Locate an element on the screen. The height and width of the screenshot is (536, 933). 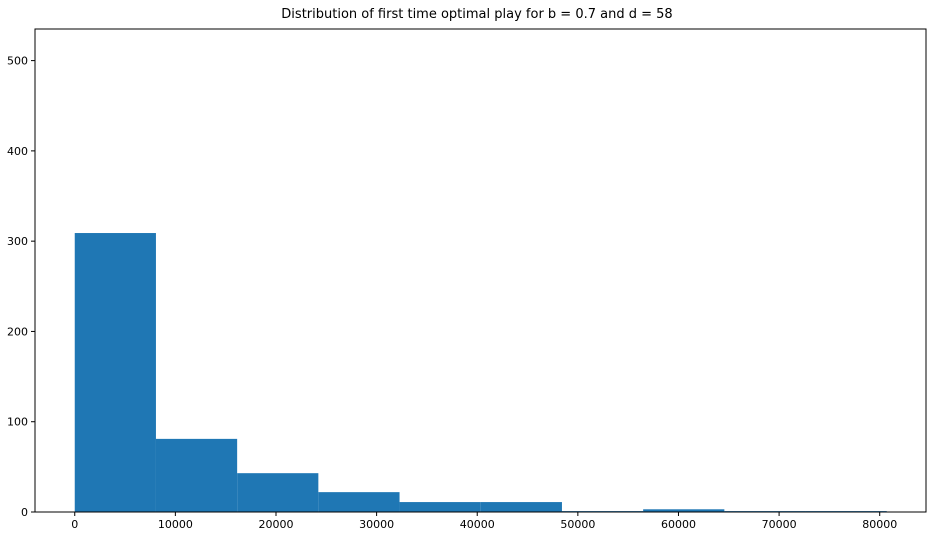
x-tick-label: 40000 is located at coordinates (477, 524).